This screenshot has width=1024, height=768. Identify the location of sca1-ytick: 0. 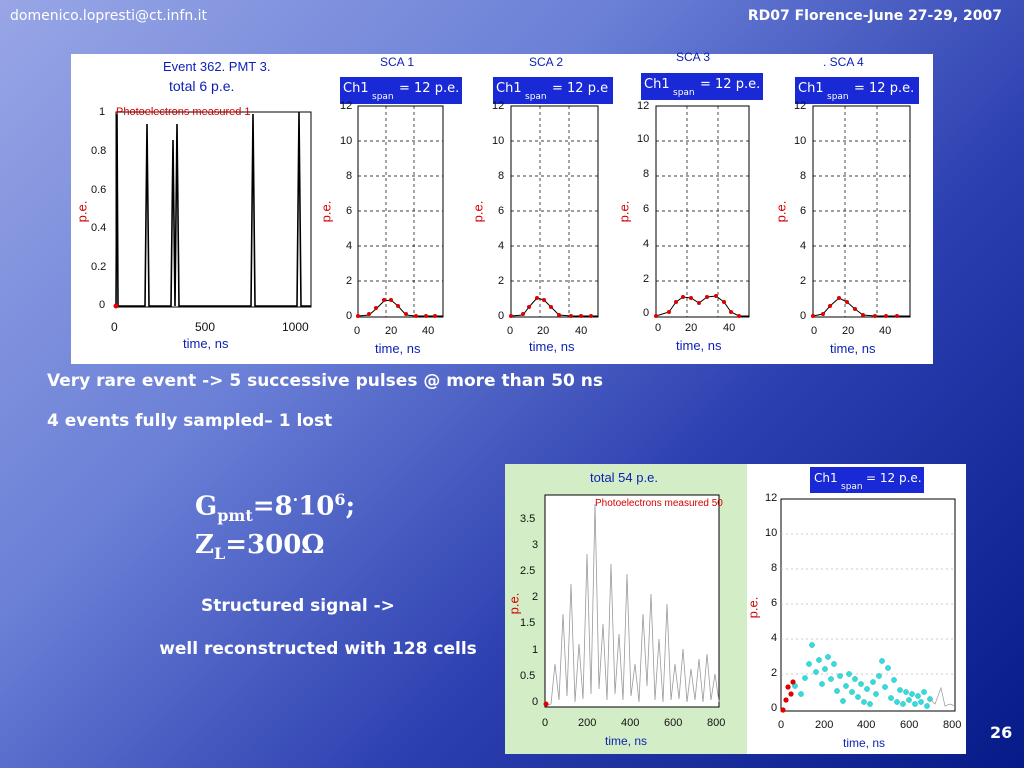
(349, 316).